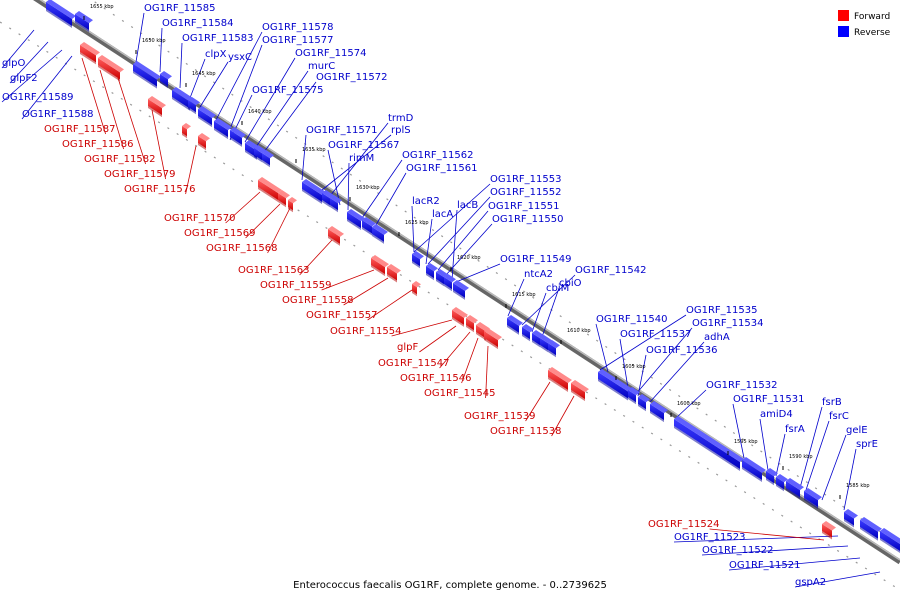 The height and width of the screenshot is (600, 900). Describe the element at coordinates (469, 258) in the screenshot. I see `kbp-tick-label: 1620 kbp` at that location.